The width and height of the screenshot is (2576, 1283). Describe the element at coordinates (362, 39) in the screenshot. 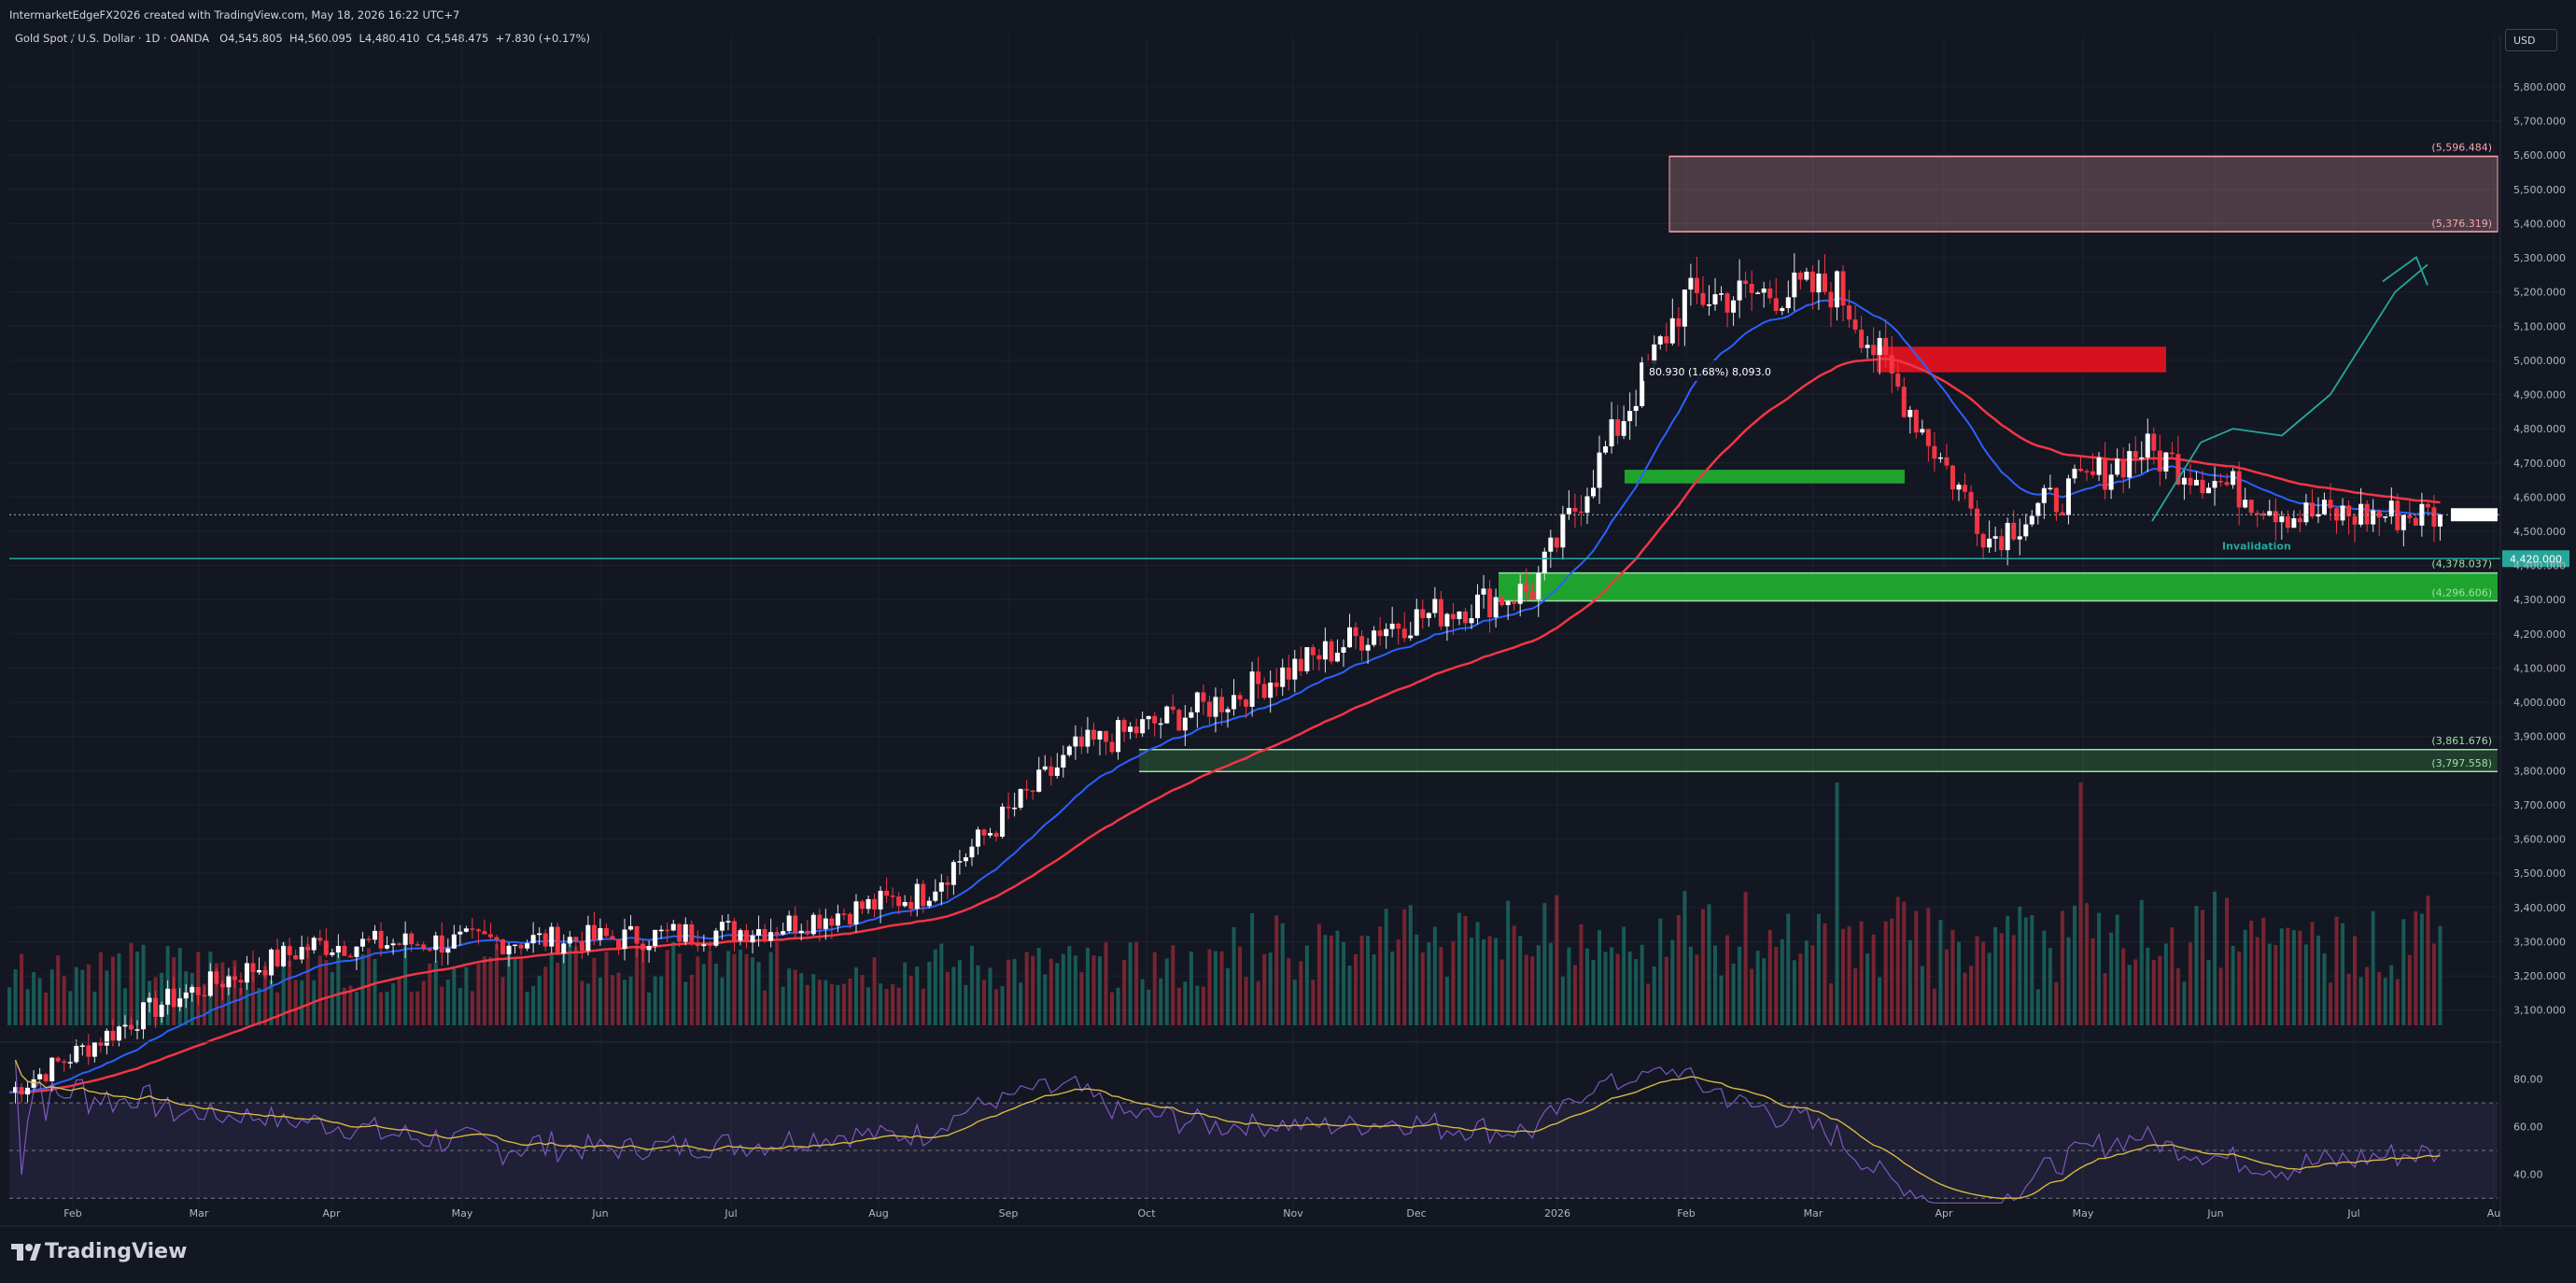

I see `low-label: L` at that location.